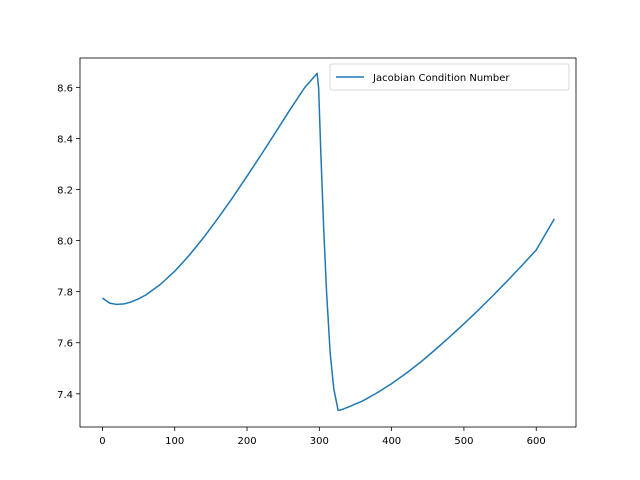  Describe the element at coordinates (174, 441) in the screenshot. I see `x-tick-label: 100` at that location.